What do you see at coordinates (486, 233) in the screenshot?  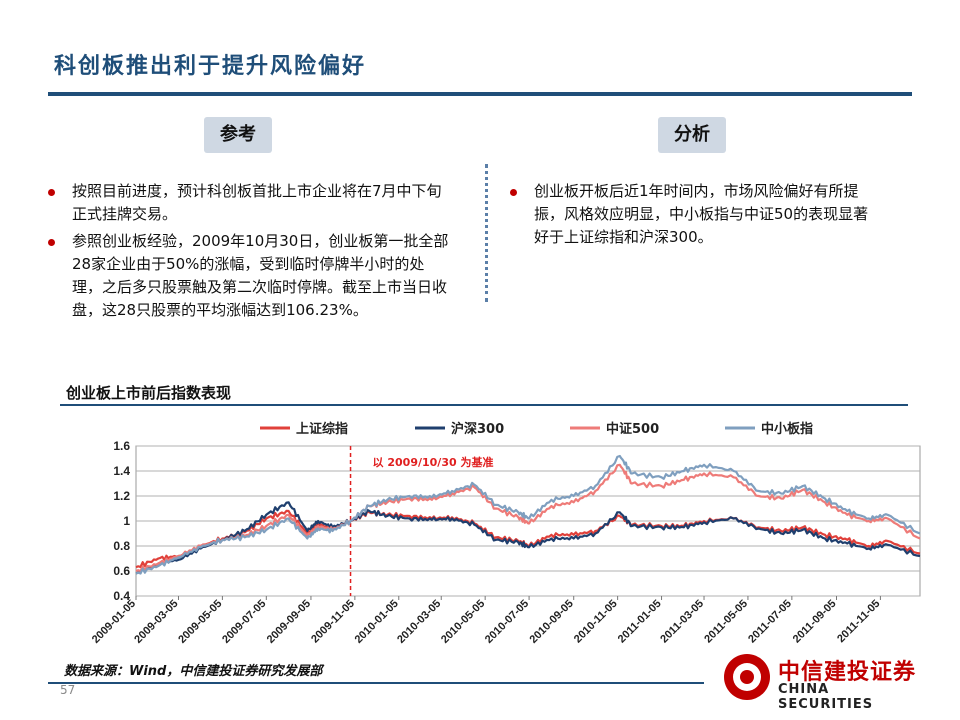 I see `column-divider` at bounding box center [486, 233].